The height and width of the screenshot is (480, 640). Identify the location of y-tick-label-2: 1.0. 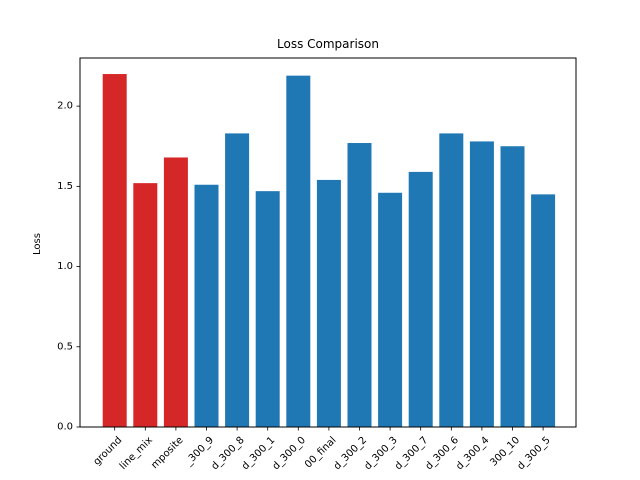
(65, 266).